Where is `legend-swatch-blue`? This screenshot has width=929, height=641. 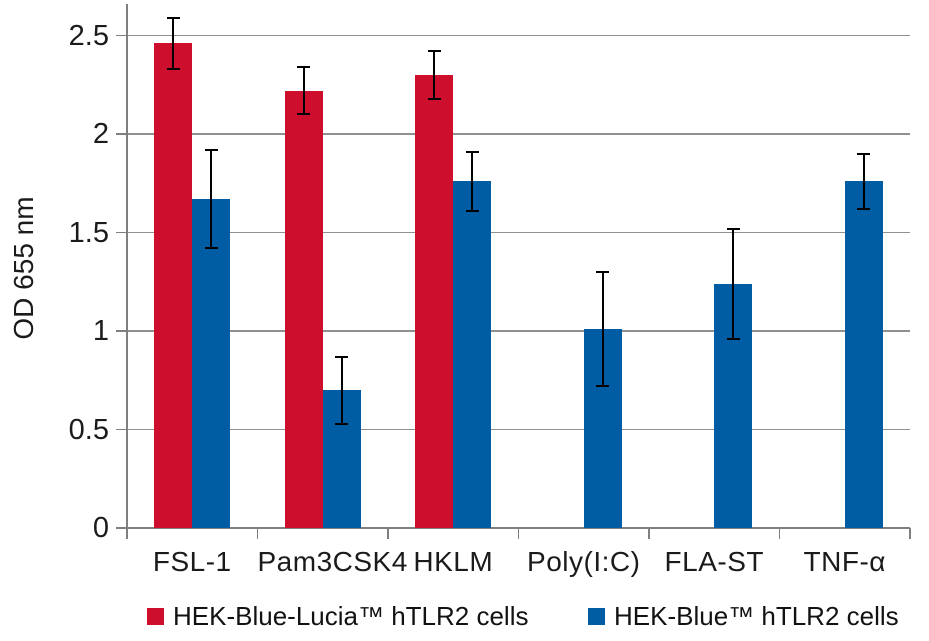 legend-swatch-blue is located at coordinates (596, 616).